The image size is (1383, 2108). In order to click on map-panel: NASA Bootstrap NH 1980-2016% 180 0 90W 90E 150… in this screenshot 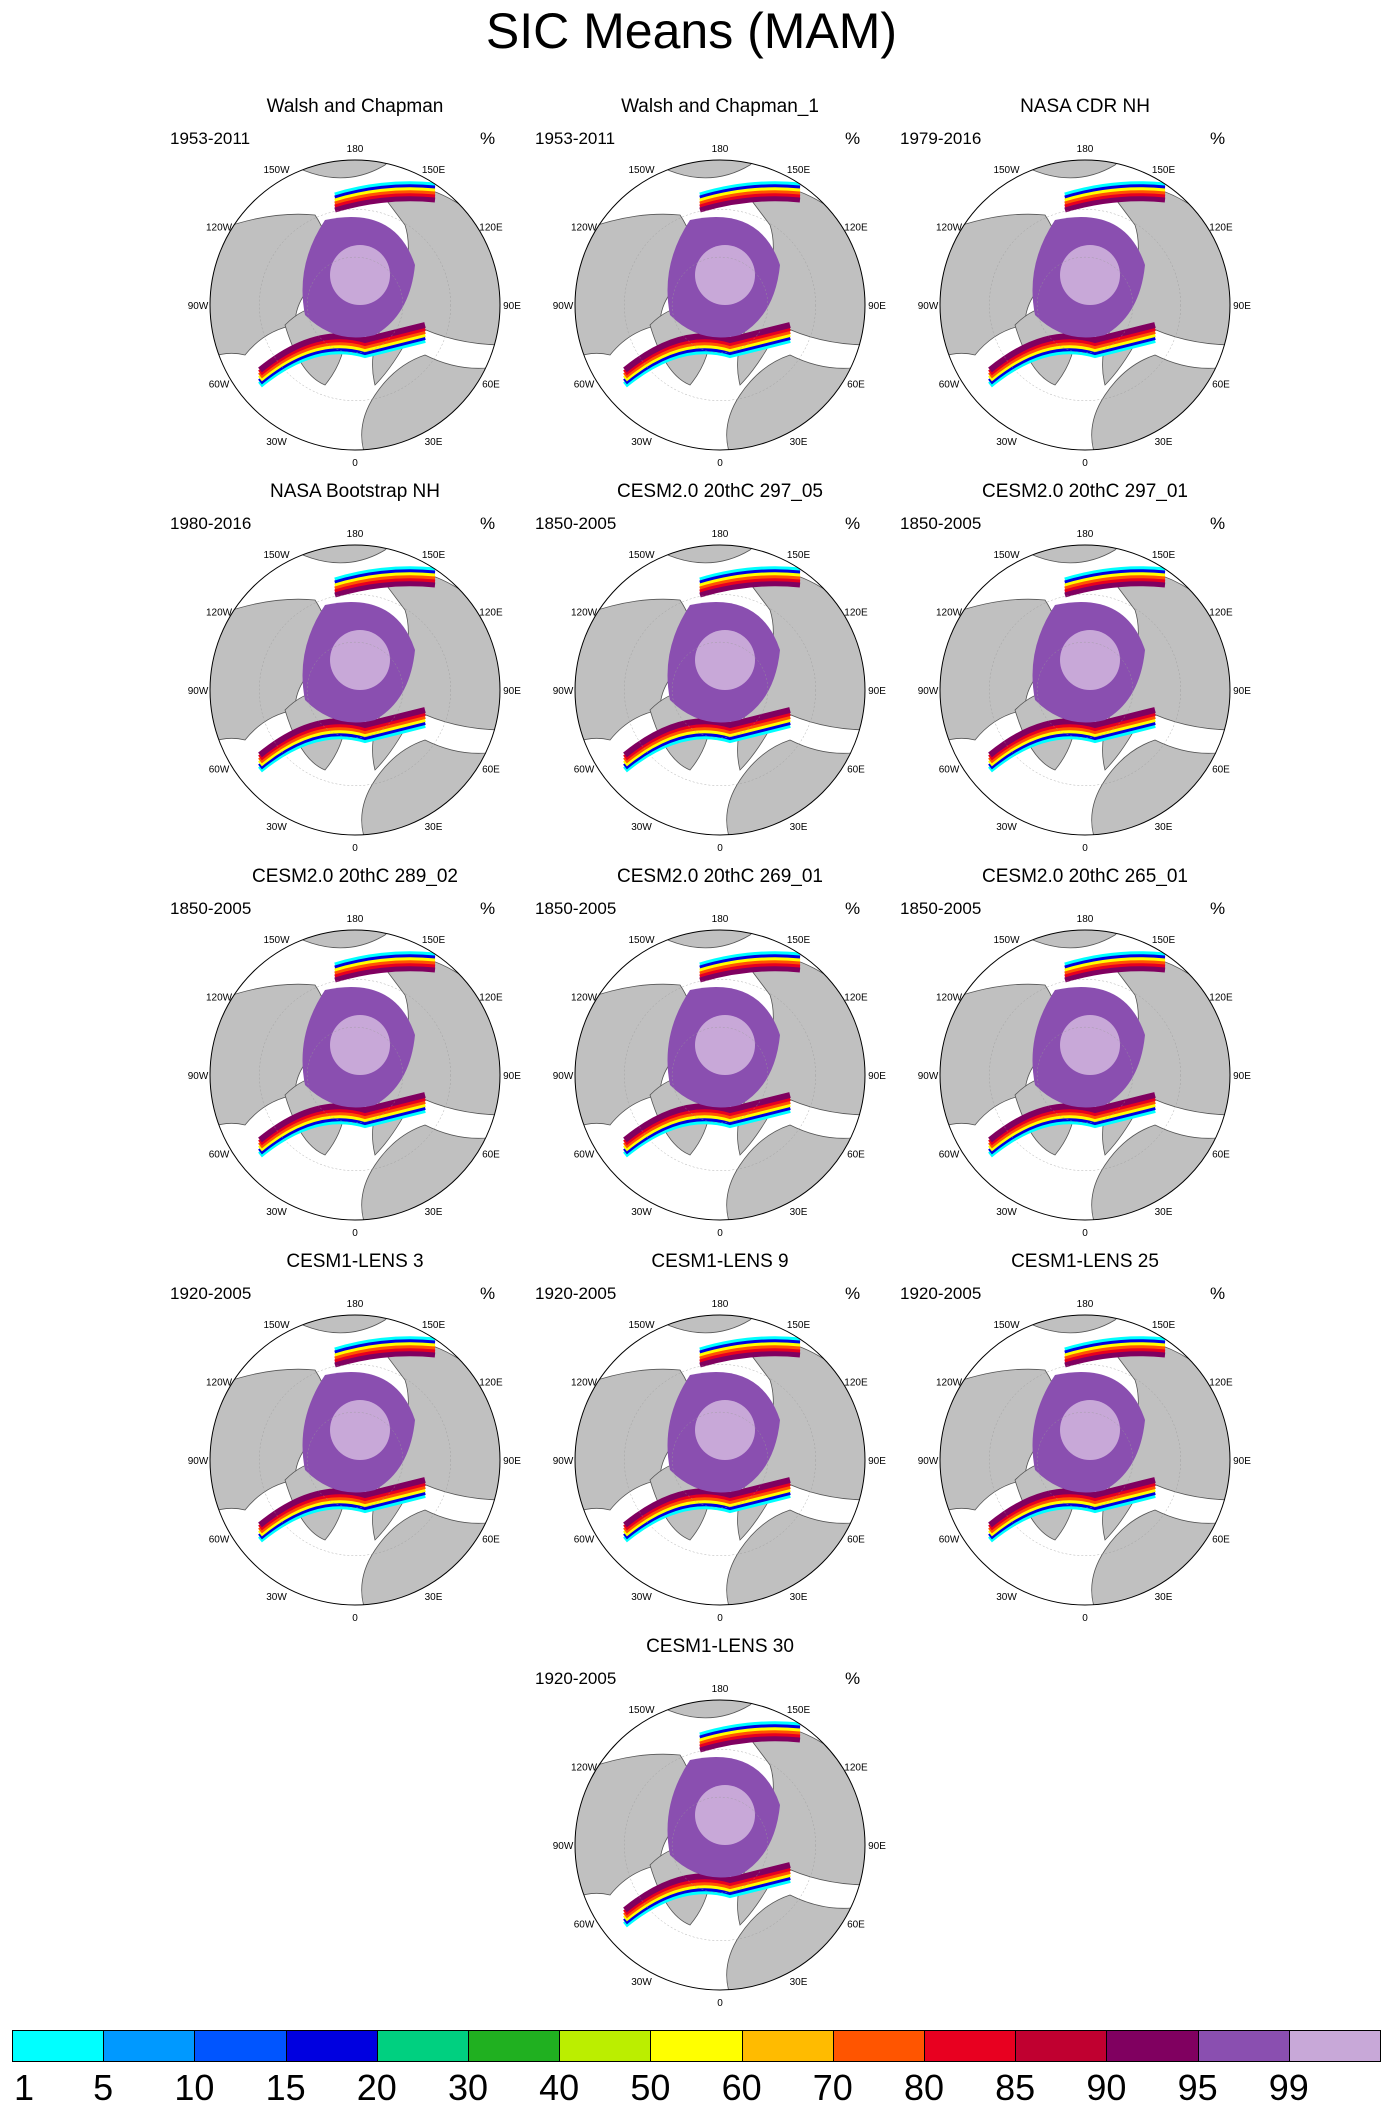, I will do `click(355, 667)`.